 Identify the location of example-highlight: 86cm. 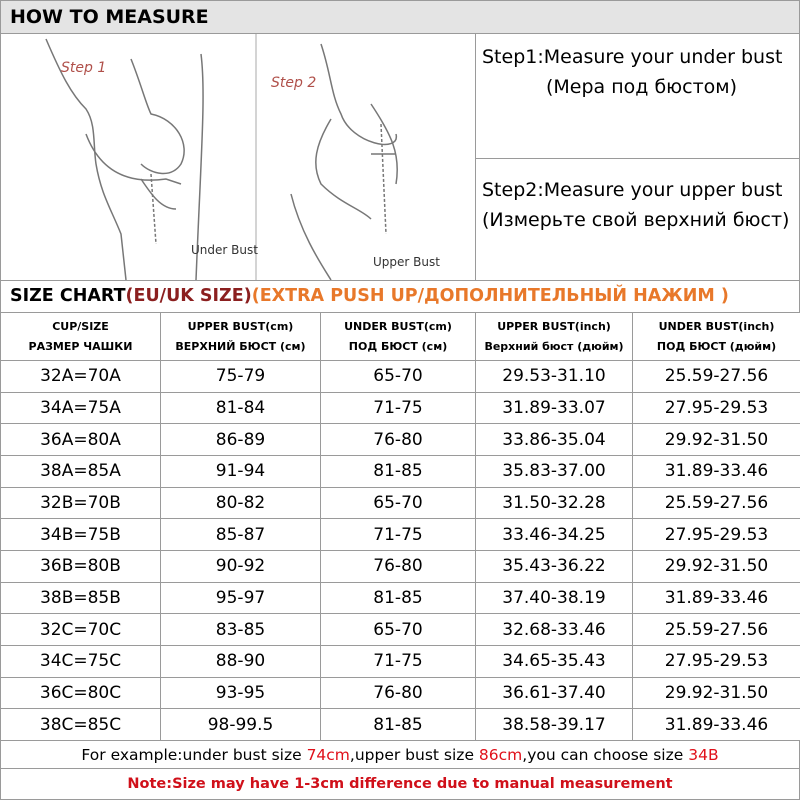
(500, 754).